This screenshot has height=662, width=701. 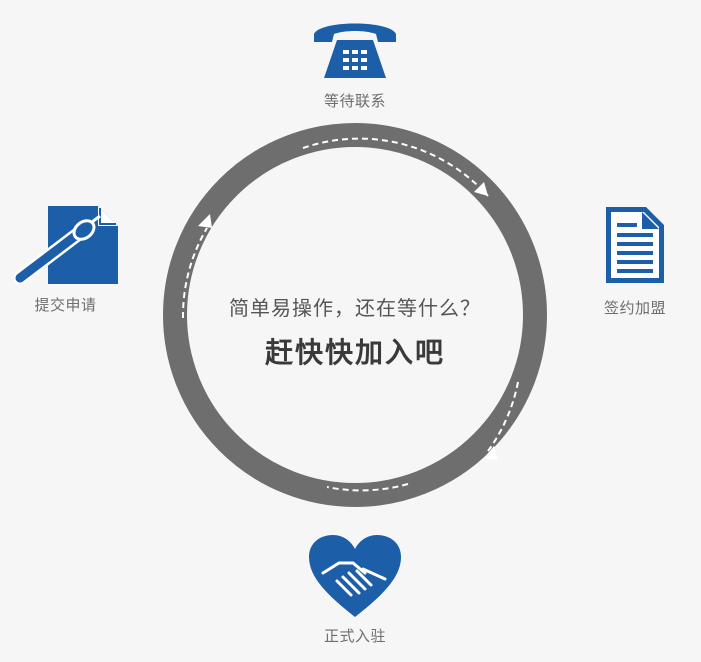 I want to click on step-official-entry: 正式入驻, so click(x=355, y=589).